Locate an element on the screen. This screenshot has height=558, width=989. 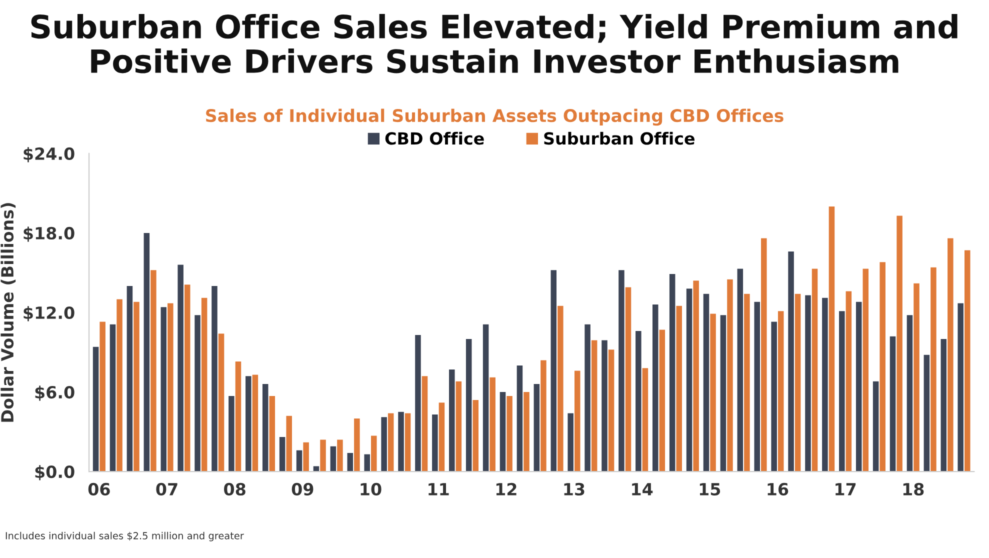
text: Includes individual sales $2.5 million and greater is located at coordinates (125, 537).